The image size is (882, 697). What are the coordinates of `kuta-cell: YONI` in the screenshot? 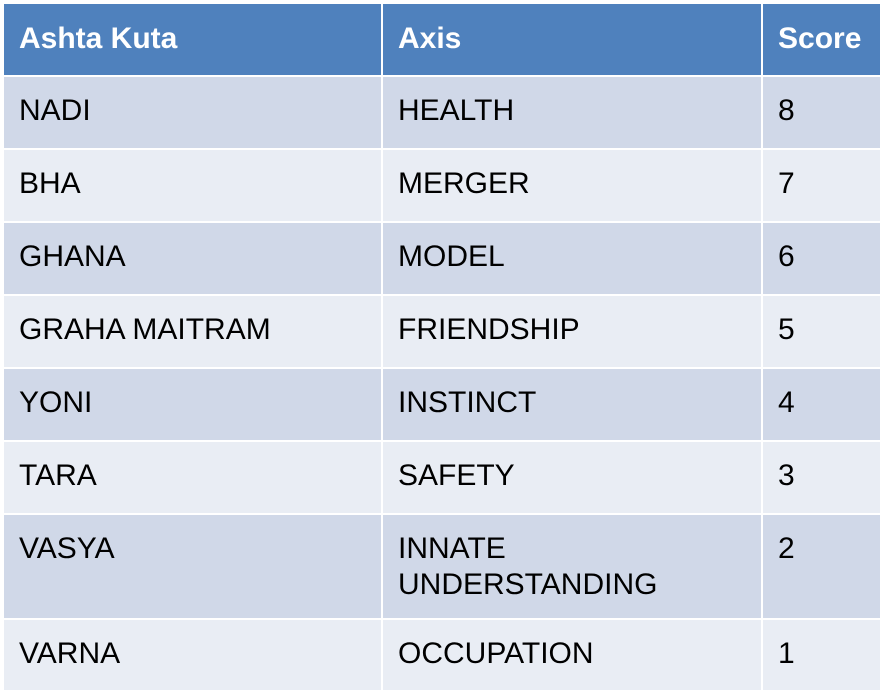 It's located at (192, 404).